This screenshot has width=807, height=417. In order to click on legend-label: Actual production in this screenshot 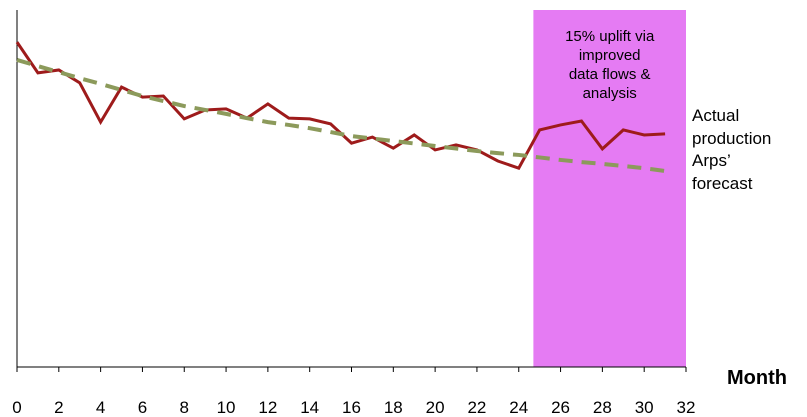, I will do `click(731, 127)`.